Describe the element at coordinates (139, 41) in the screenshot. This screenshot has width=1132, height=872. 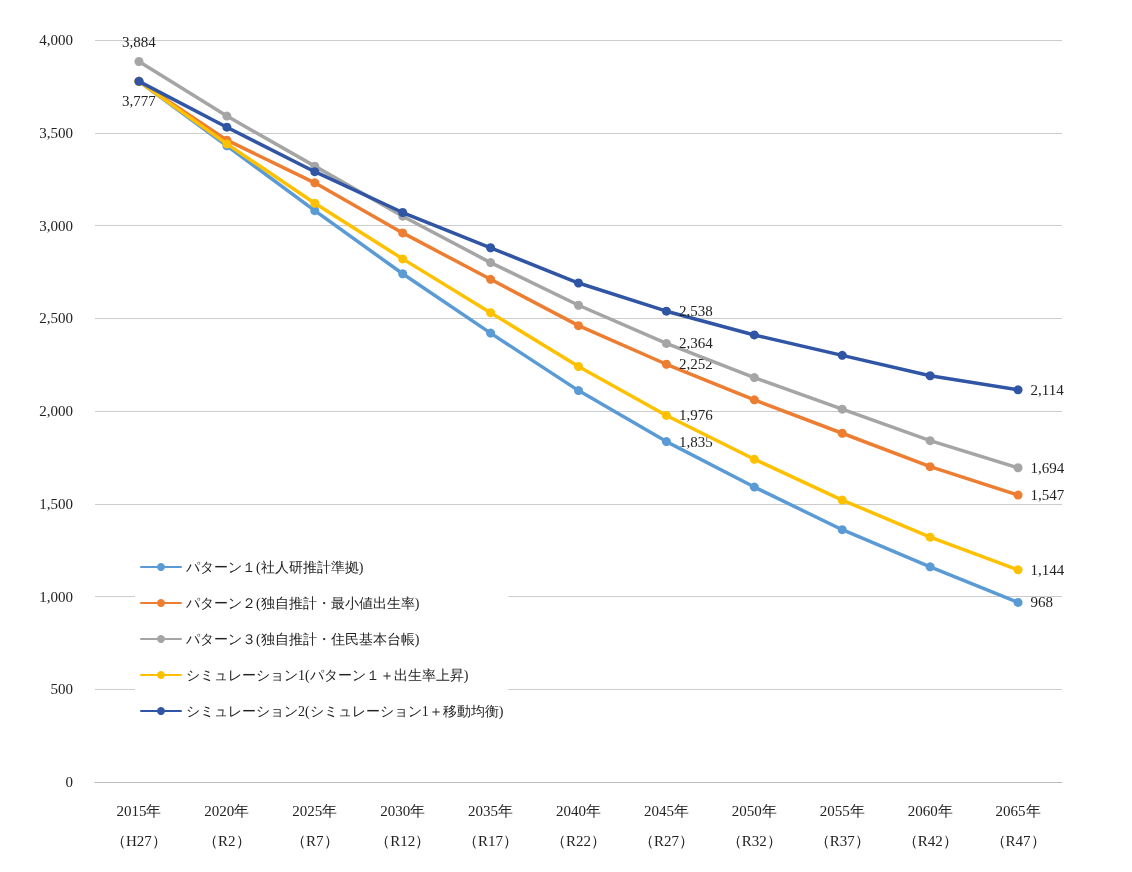
I see `data-label: 3,884` at that location.